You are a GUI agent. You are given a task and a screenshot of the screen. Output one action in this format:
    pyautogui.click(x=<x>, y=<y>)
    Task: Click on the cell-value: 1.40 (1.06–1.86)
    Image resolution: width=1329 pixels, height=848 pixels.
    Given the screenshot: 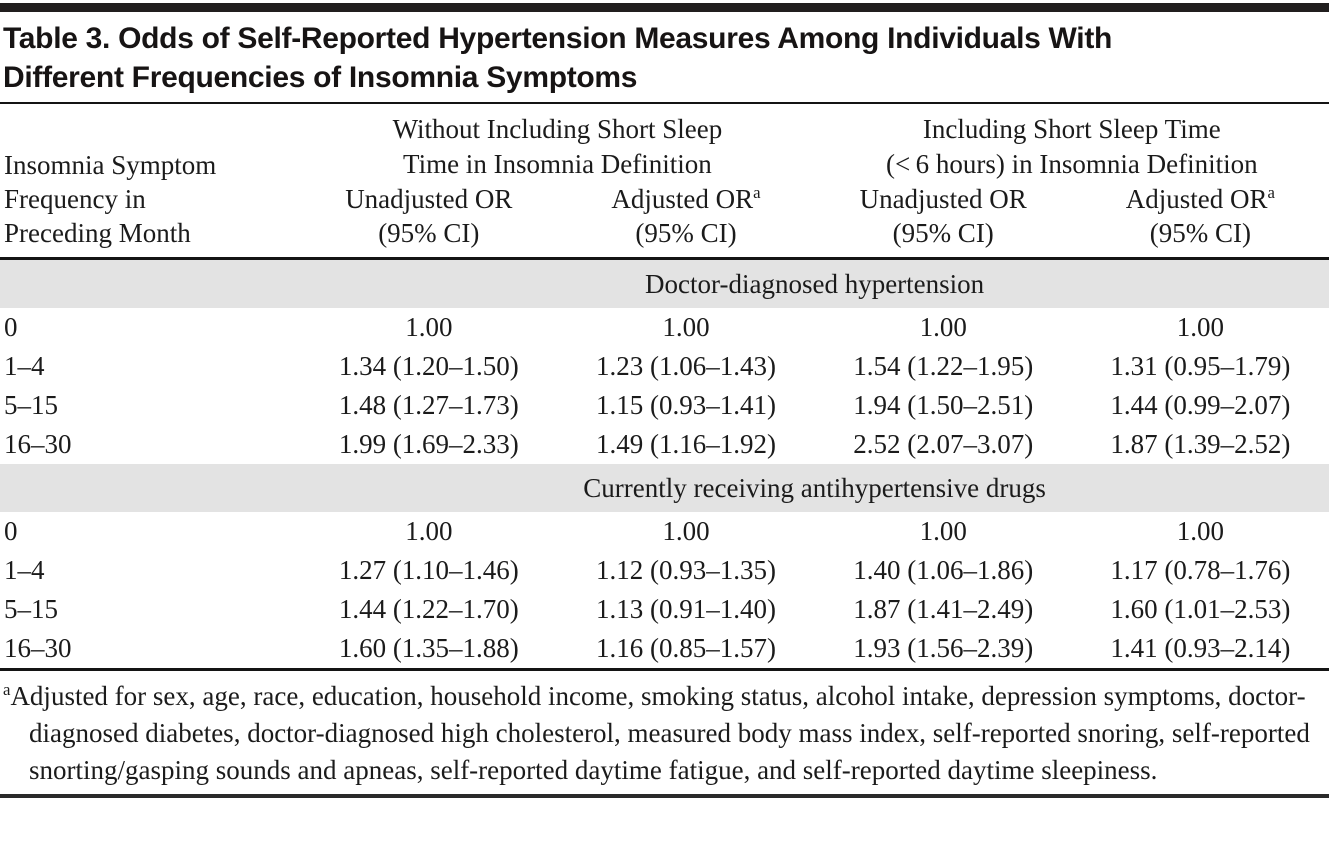 What is the action you would take?
    pyautogui.click(x=943, y=570)
    